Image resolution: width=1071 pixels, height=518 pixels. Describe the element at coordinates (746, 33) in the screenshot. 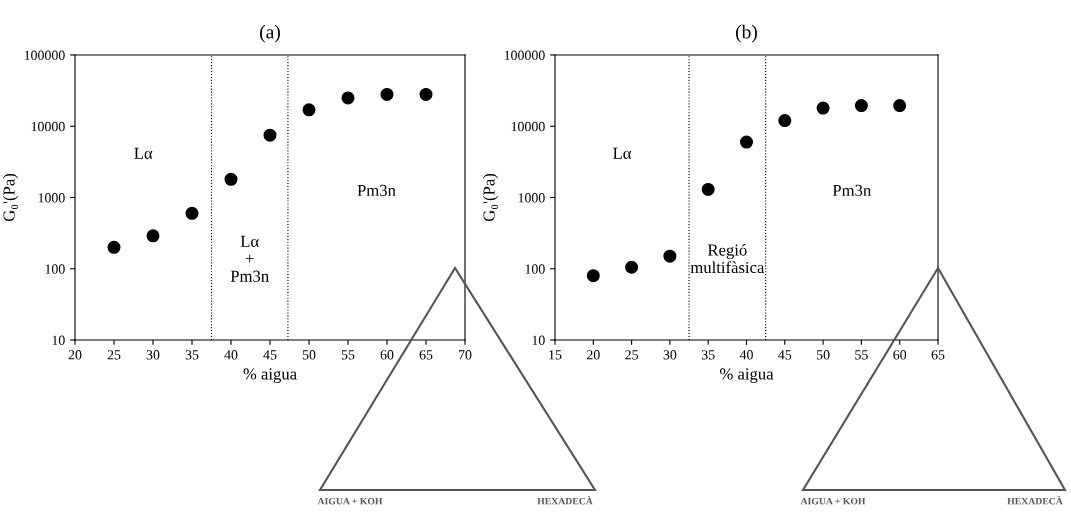

I see `chart-title: (b)` at that location.